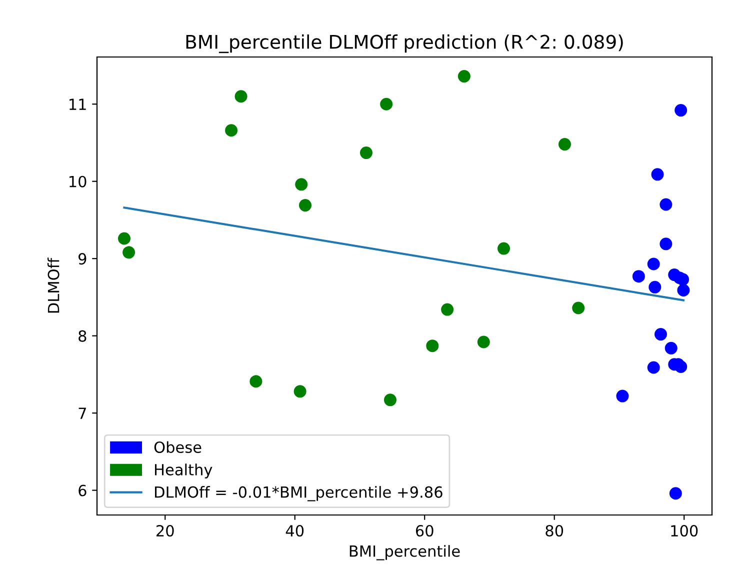 The image size is (754, 576). I want to click on y-tick-label: 7, so click(82, 413).